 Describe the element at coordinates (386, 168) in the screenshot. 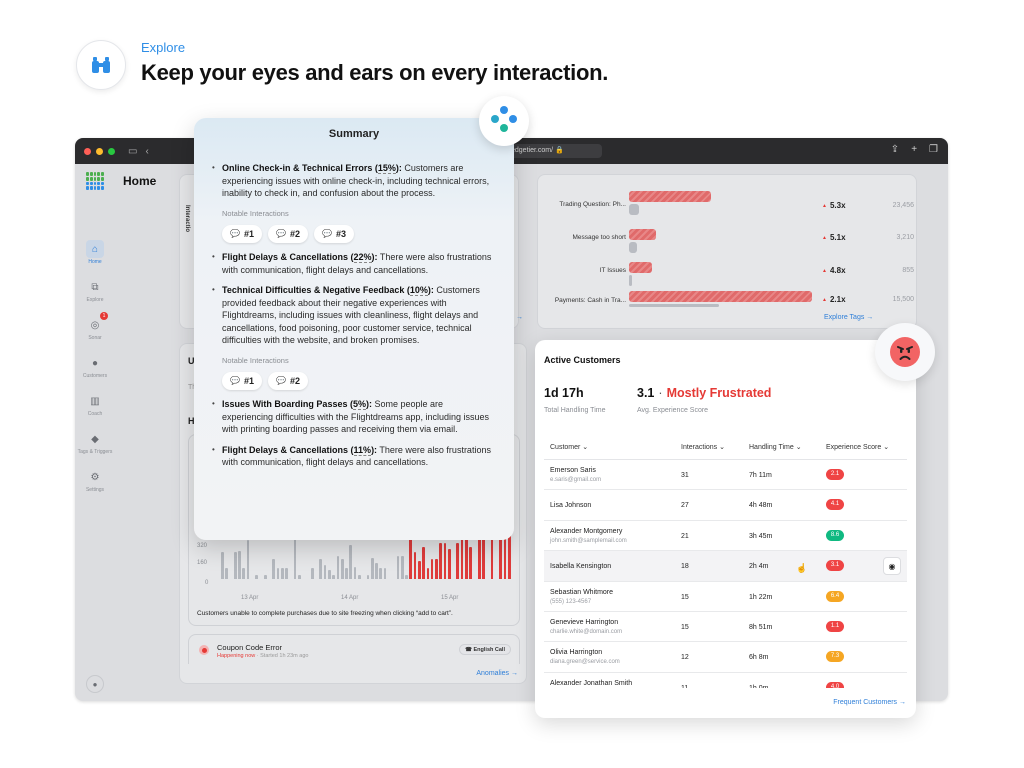

I see `summary-item-pct: 15%` at that location.